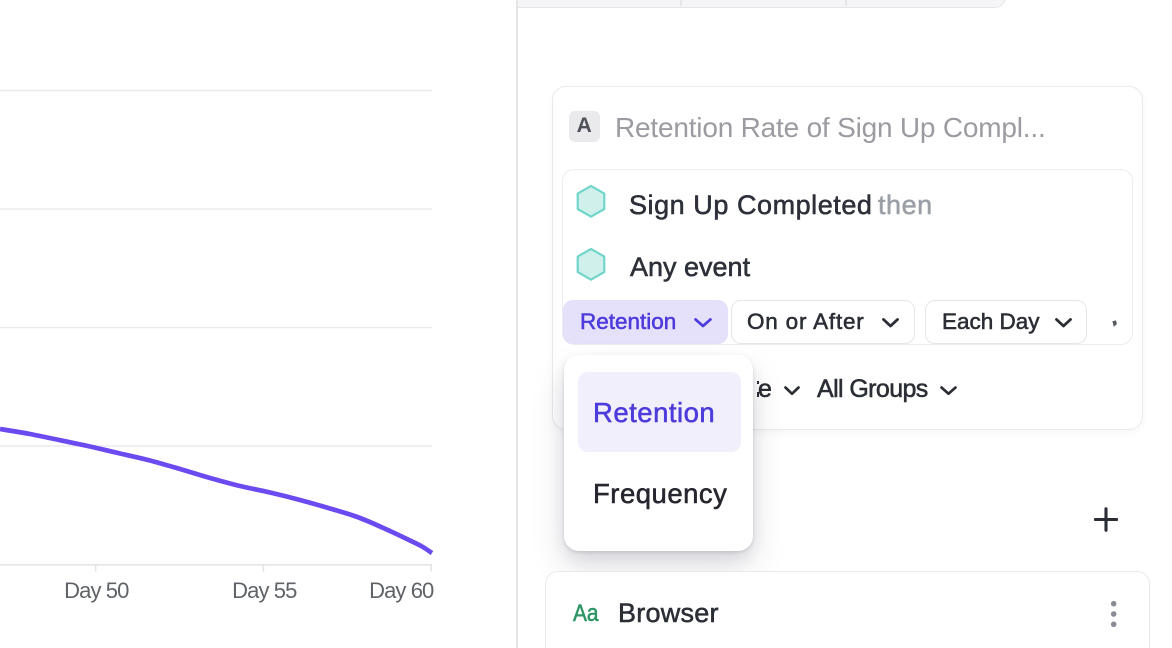  What do you see at coordinates (96, 590) in the screenshot?
I see `svg-text: Day 50` at bounding box center [96, 590].